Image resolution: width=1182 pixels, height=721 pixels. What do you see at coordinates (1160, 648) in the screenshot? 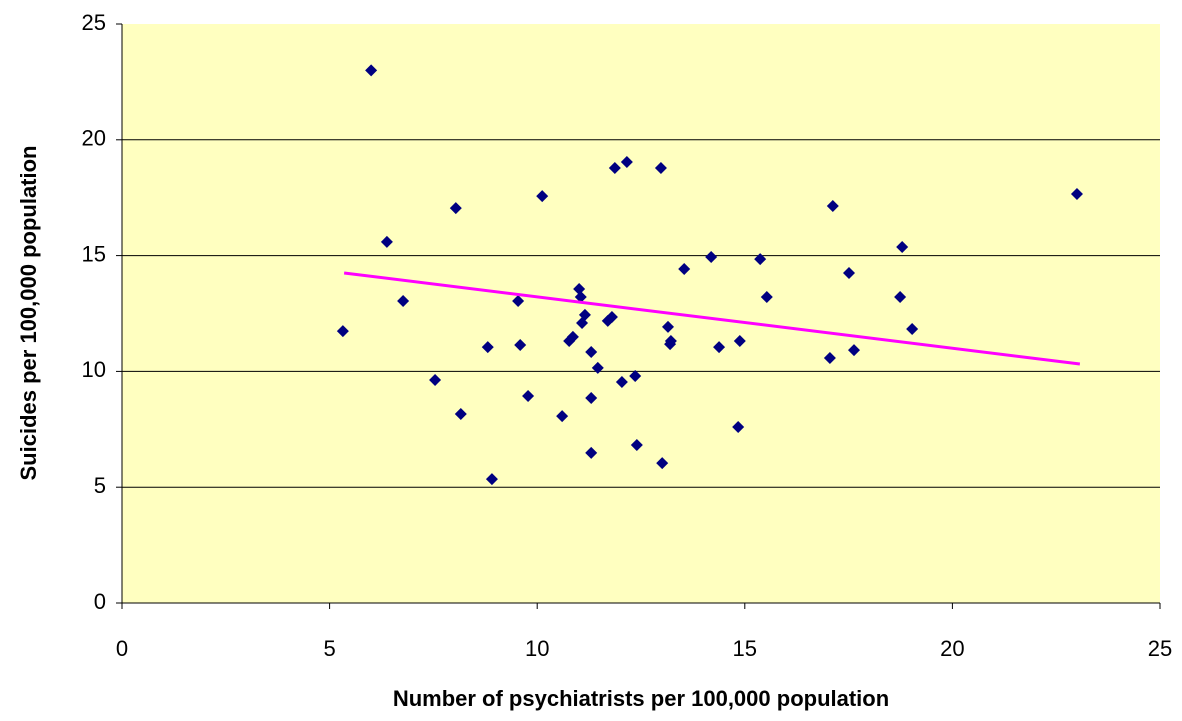
I see `x-tick-label: 25` at bounding box center [1160, 648].